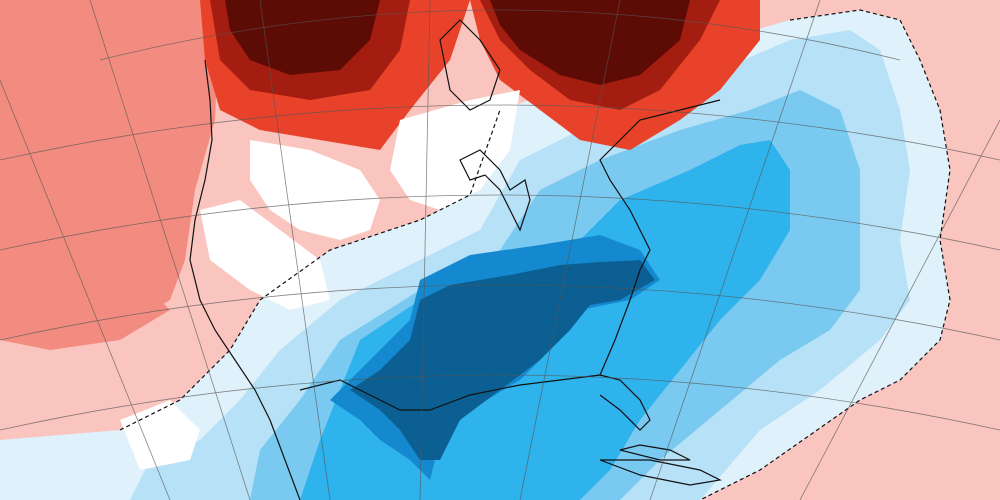 This screenshot has width=1000, height=500. I want to click on gulf-coast-line, so click(475, 402).